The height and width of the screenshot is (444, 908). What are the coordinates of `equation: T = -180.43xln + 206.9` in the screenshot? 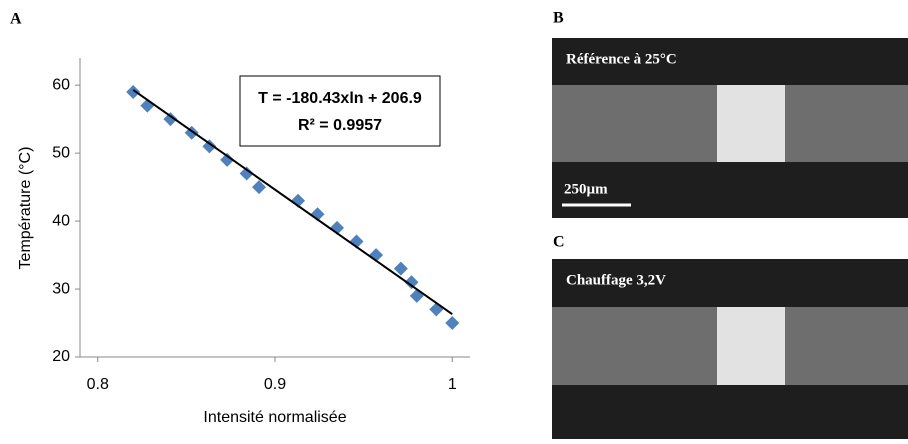 It's located at (340, 98).